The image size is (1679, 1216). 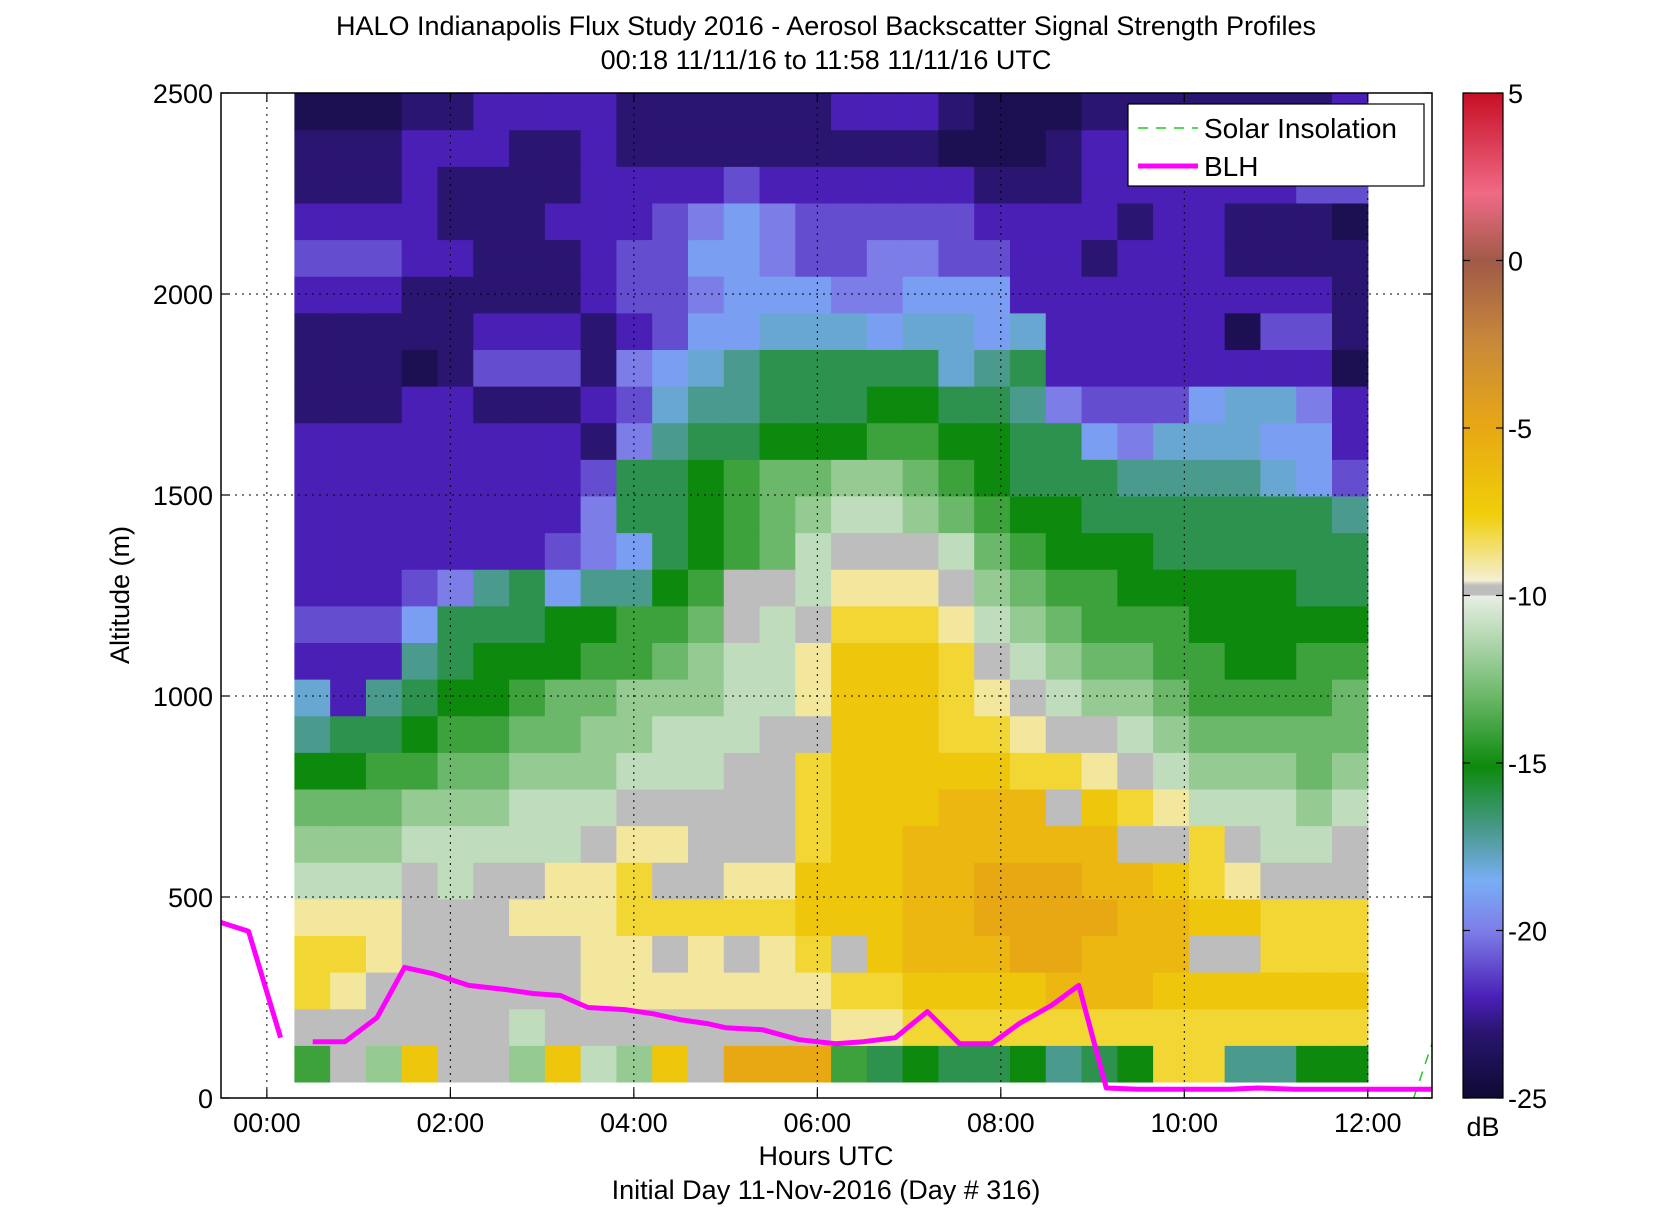 What do you see at coordinates (1231, 166) in the screenshot?
I see `legend-label-blh: BLH` at bounding box center [1231, 166].